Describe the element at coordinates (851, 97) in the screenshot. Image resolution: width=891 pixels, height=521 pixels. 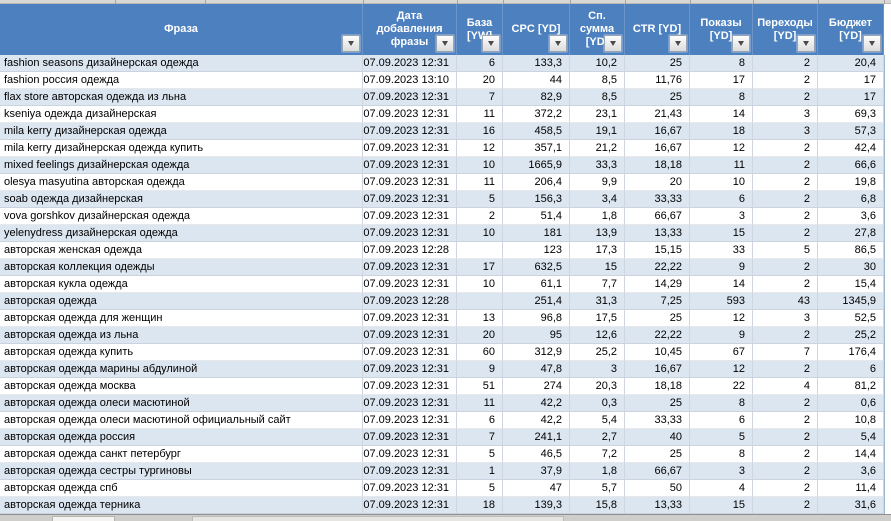
I see `cell-budget: 17` at that location.